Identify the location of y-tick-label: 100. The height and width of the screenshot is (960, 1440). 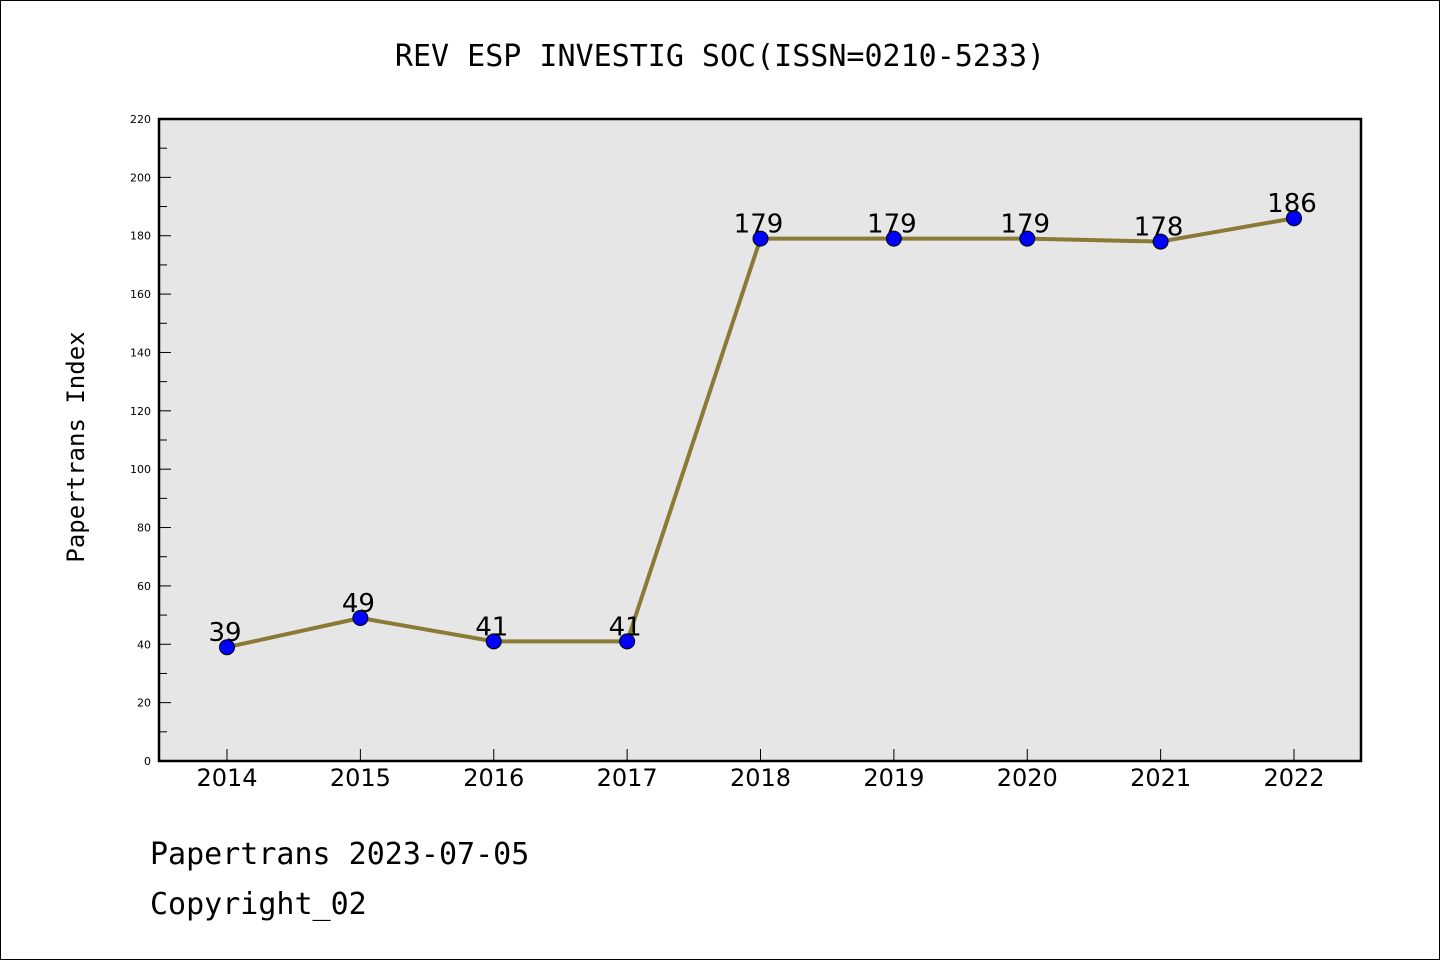
(140, 469).